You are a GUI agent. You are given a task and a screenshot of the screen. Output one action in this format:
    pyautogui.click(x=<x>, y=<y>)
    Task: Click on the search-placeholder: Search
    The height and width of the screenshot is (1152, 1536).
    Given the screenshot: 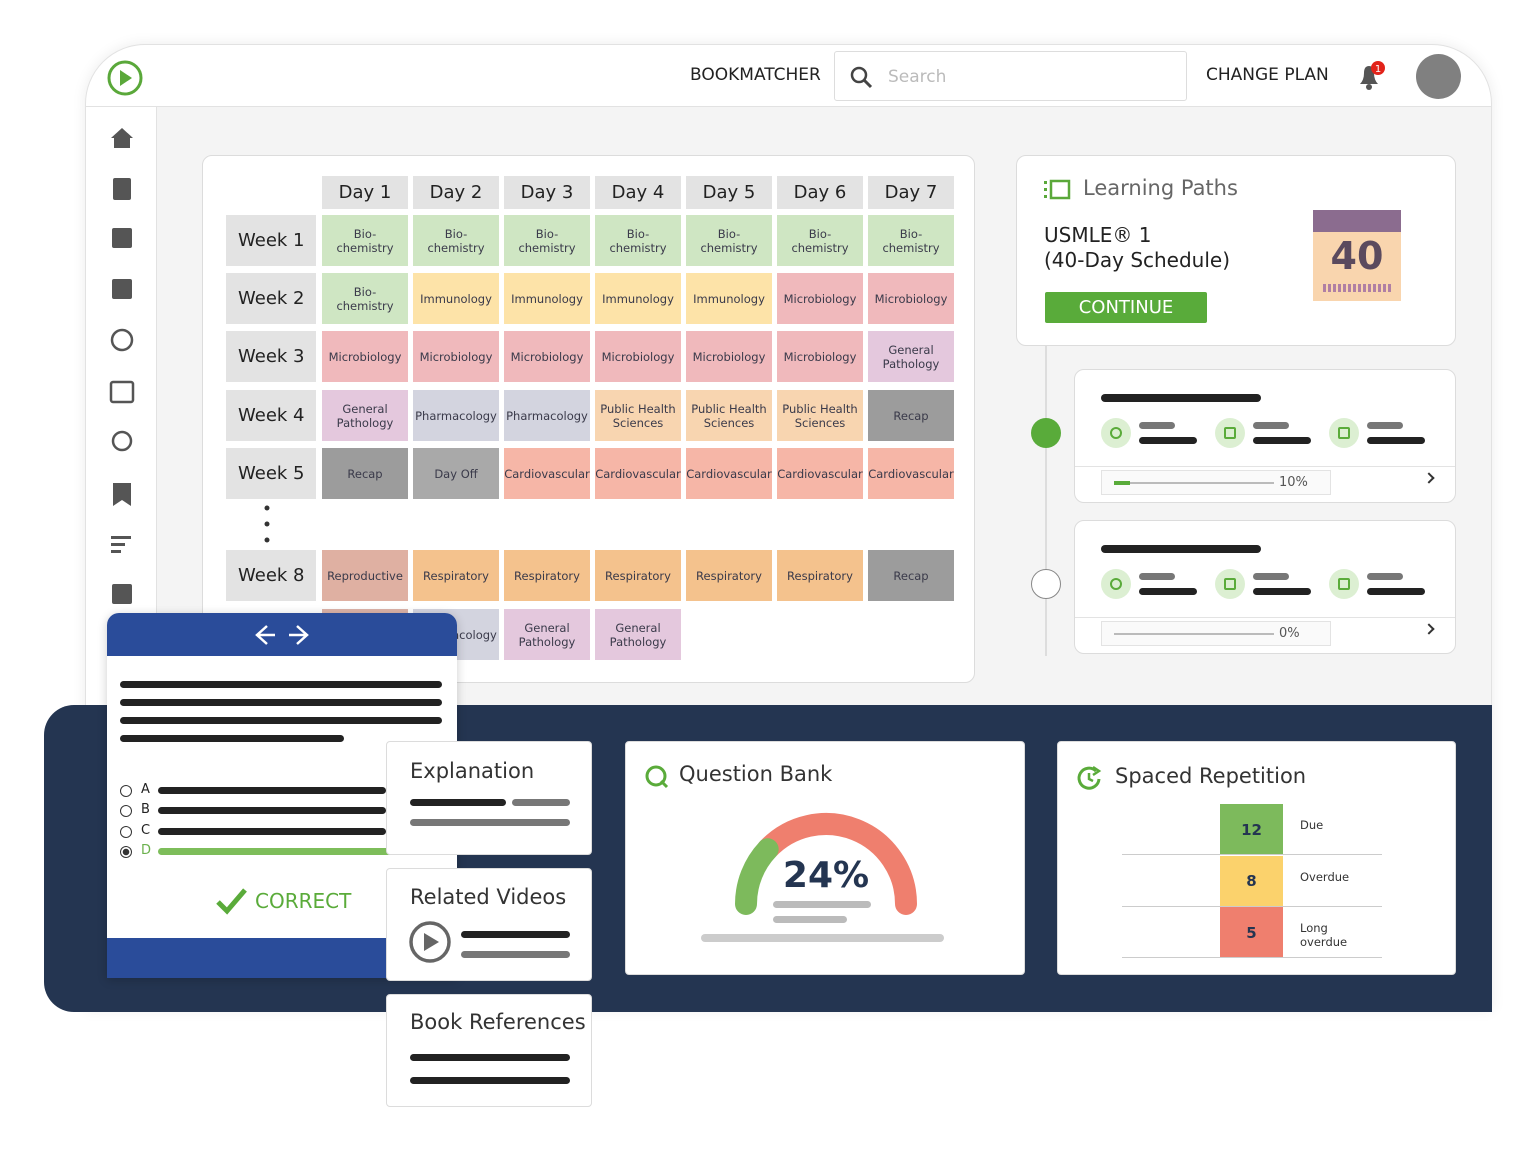 What is the action you would take?
    pyautogui.click(x=917, y=77)
    